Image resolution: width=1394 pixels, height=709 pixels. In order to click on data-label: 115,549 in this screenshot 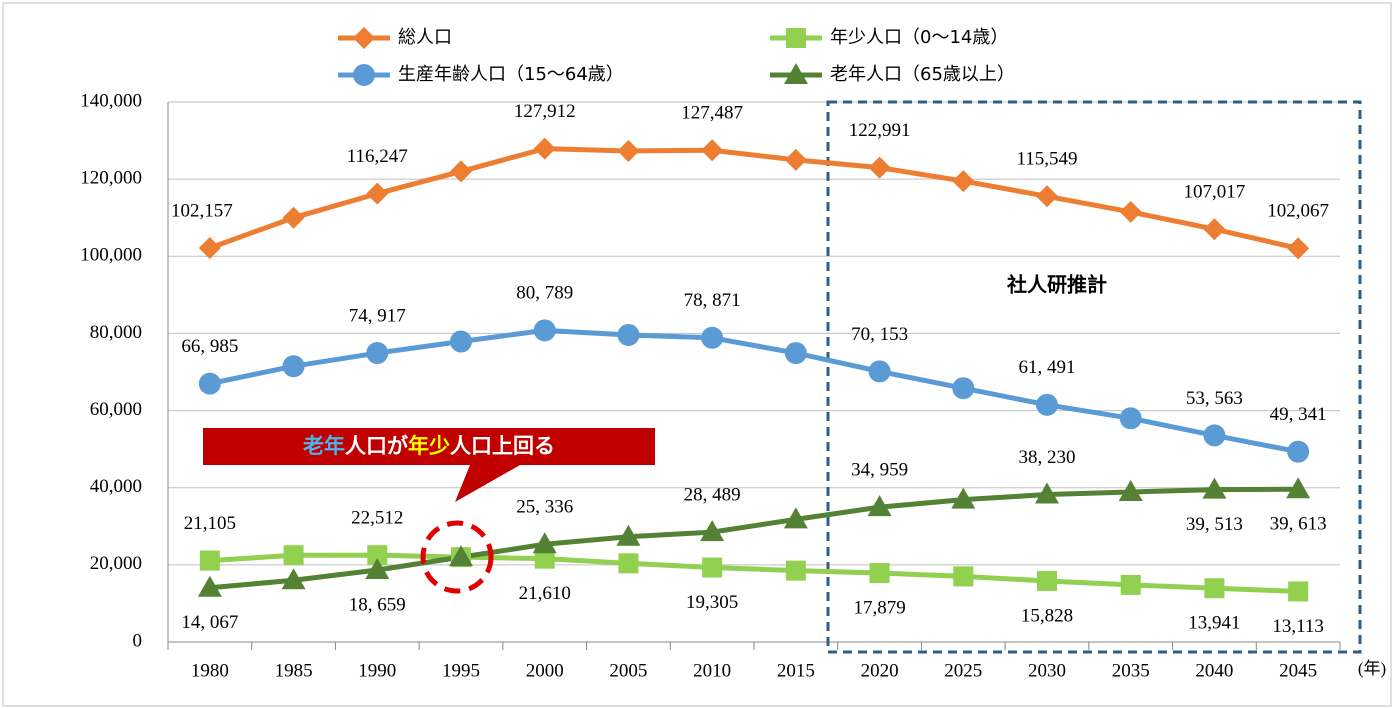, I will do `click(1046, 159)`.